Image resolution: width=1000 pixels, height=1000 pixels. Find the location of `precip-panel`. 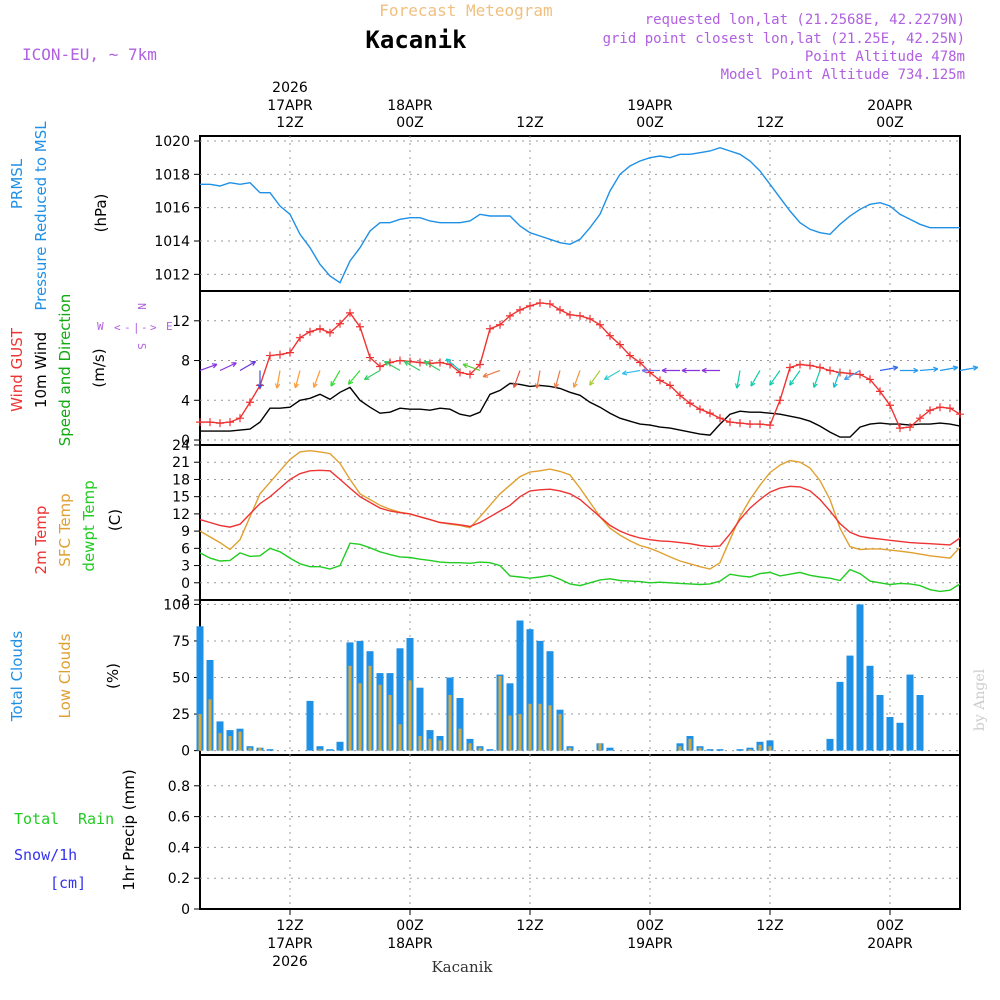

precip-panel is located at coordinates (580, 832).